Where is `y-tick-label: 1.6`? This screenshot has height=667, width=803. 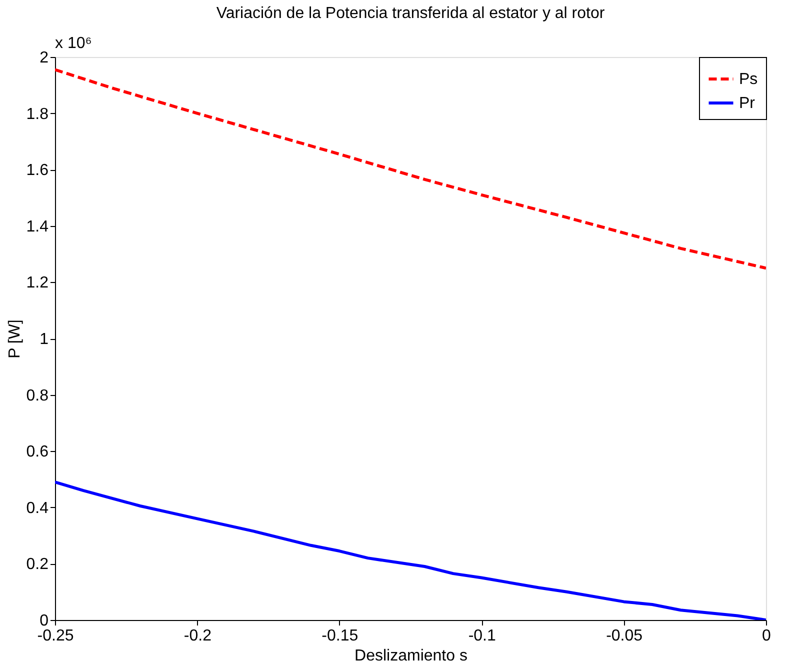
y-tick-label: 1.6 is located at coordinates (37, 171).